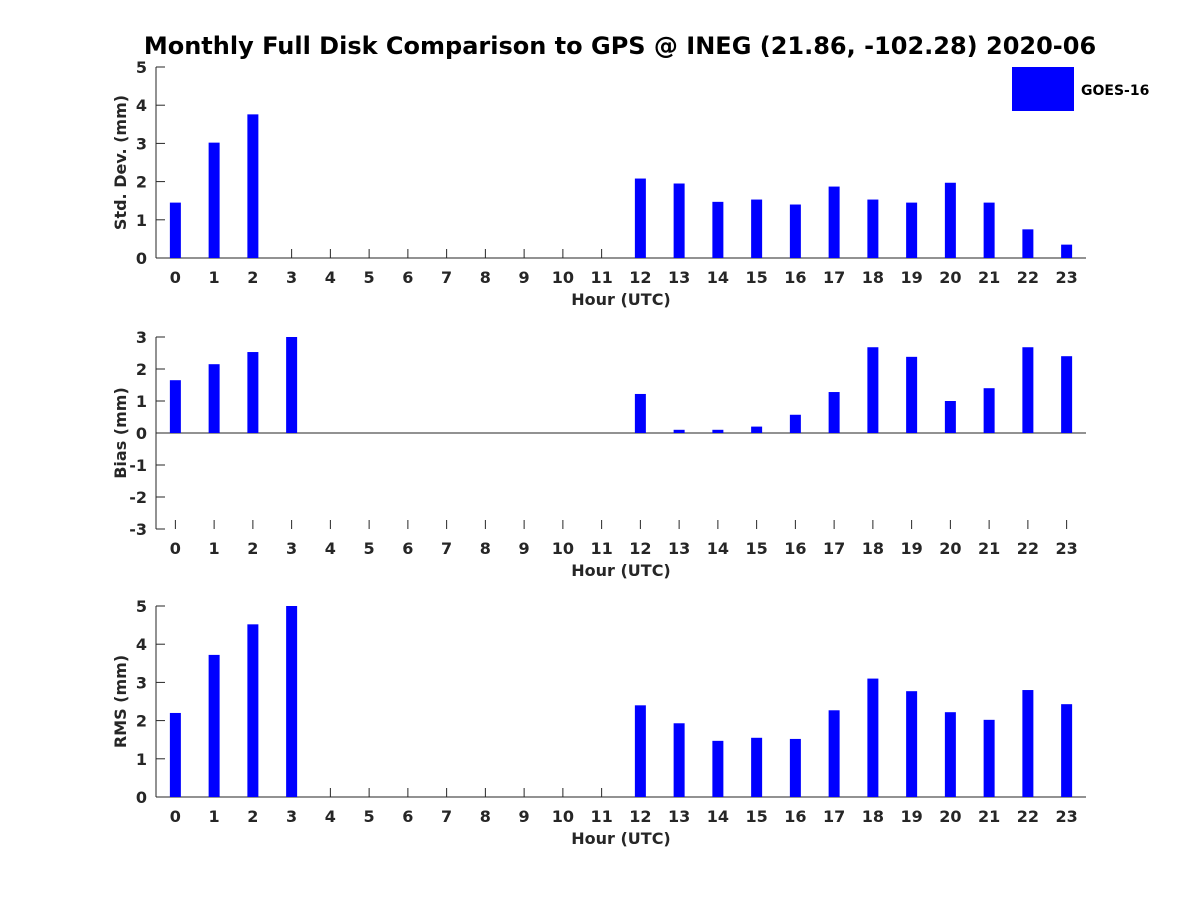  What do you see at coordinates (1066, 277) in the screenshot?
I see `std-xtick-label: 23` at bounding box center [1066, 277].